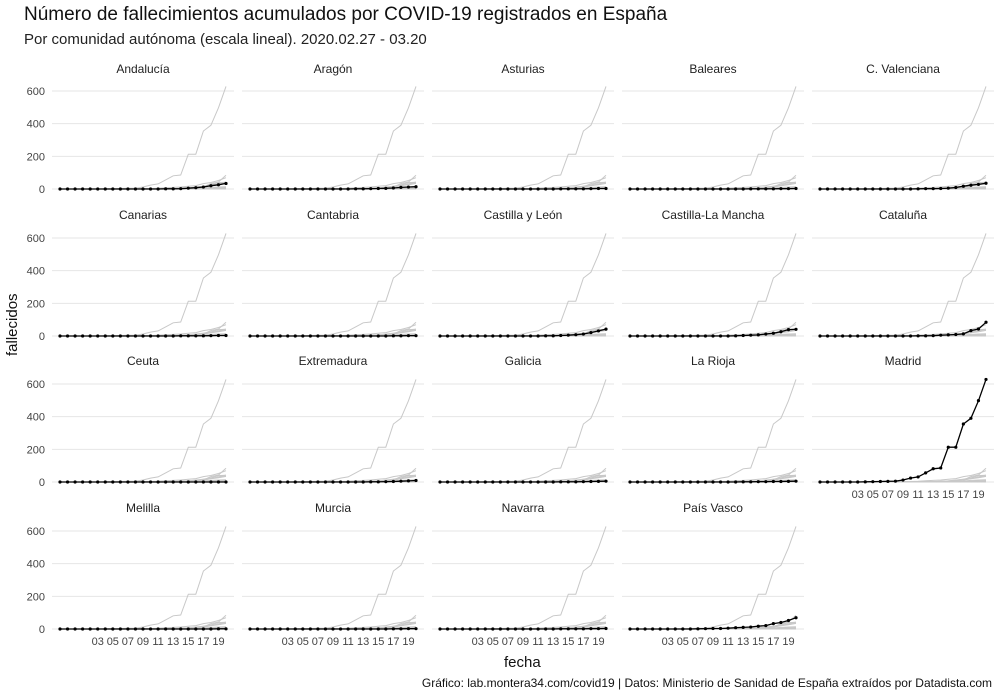 Image resolution: width=1000 pixels, height=700 pixels. What do you see at coordinates (333, 508) in the screenshot?
I see `facet-strip-label: Murcia` at bounding box center [333, 508].